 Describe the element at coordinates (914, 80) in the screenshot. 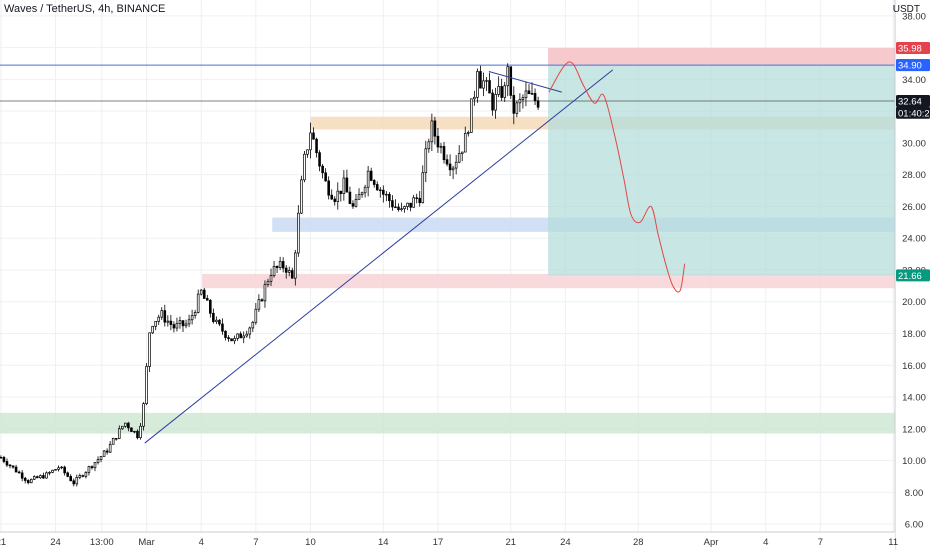

I see `y-tick-label: 34.00` at that location.